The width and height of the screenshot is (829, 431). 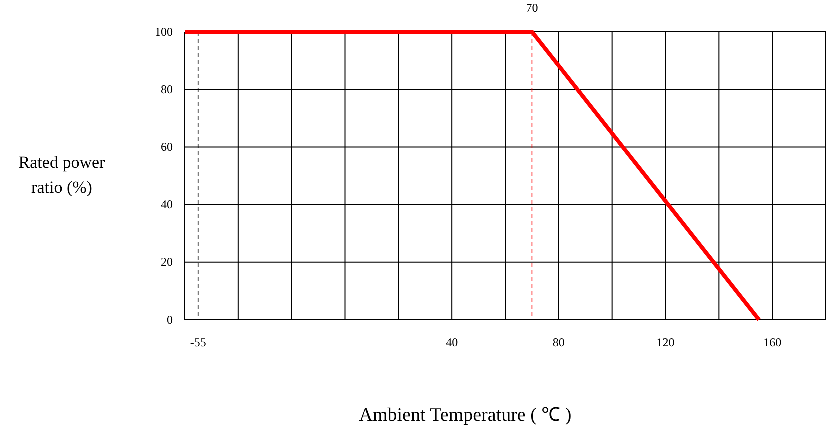 I want to click on y-tick-label: 0, so click(x=170, y=319).